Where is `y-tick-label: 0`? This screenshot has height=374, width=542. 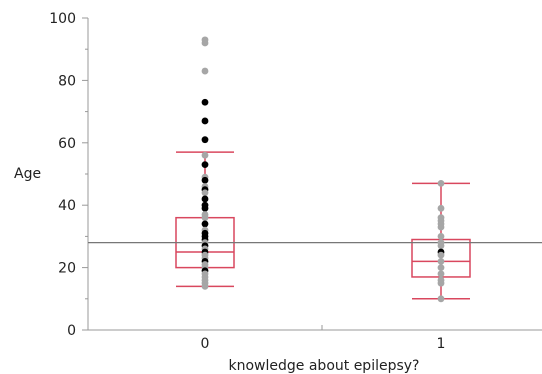 y-tick-label: 0 is located at coordinates (71, 331).